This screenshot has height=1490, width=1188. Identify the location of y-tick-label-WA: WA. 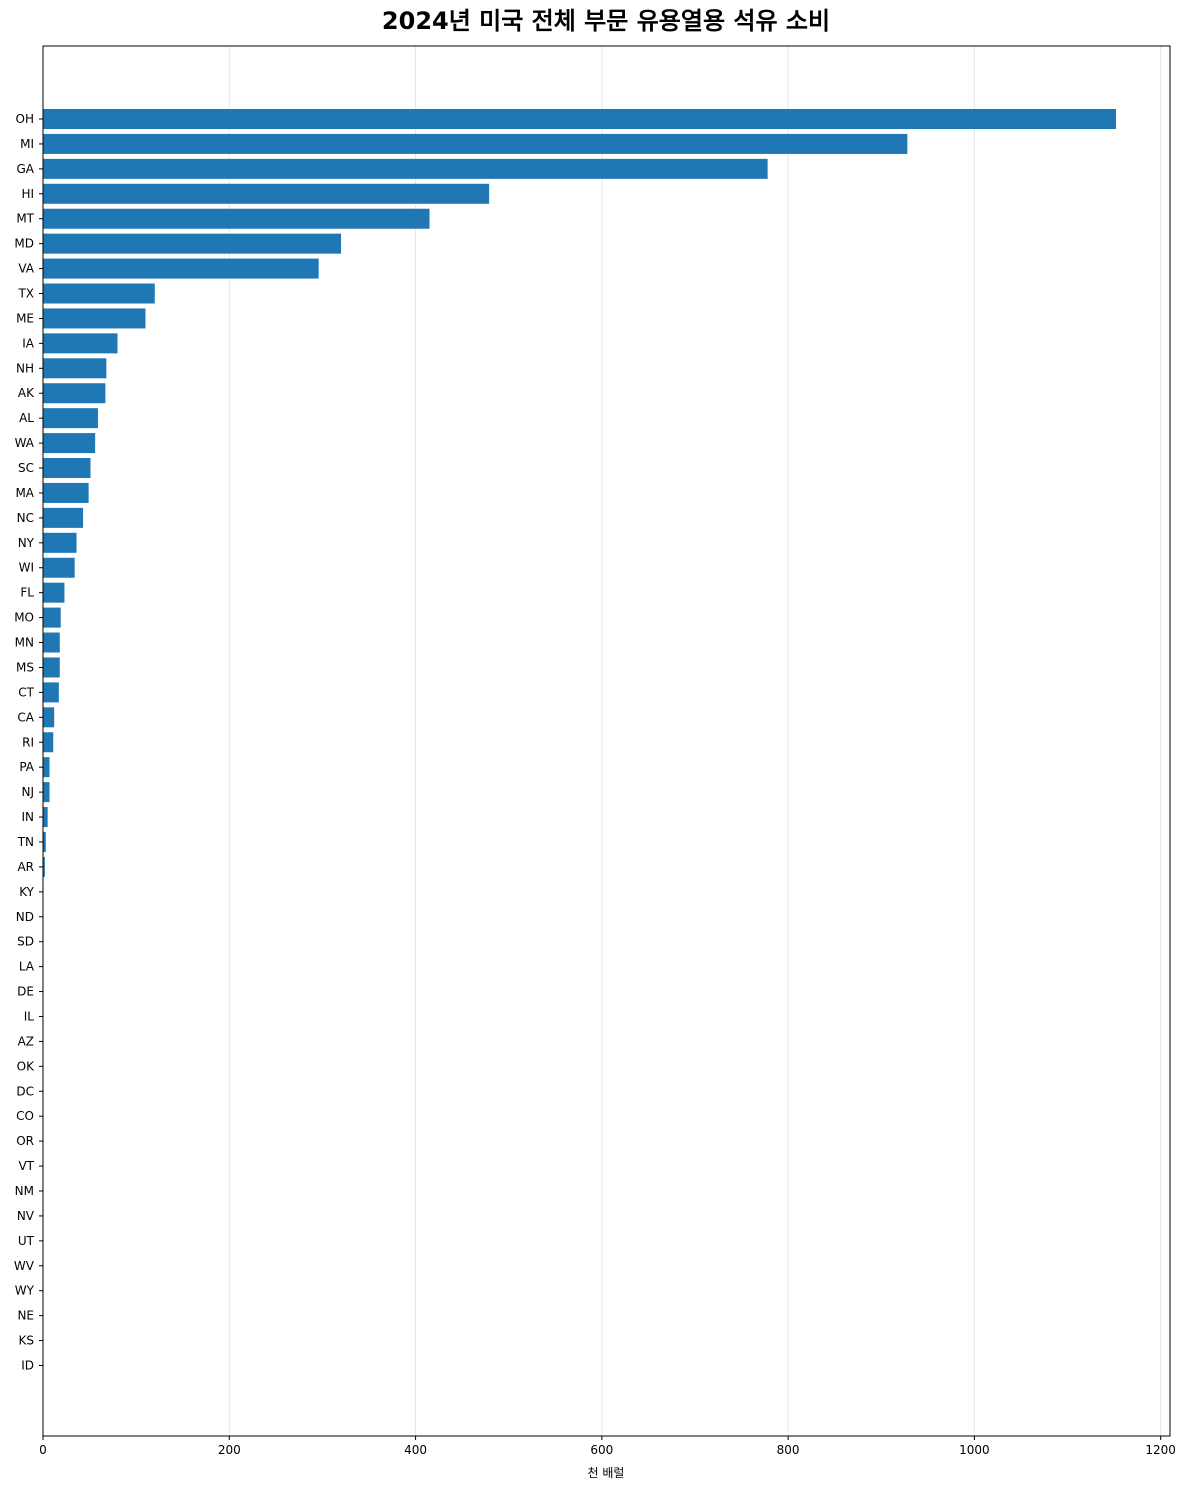
(25, 443).